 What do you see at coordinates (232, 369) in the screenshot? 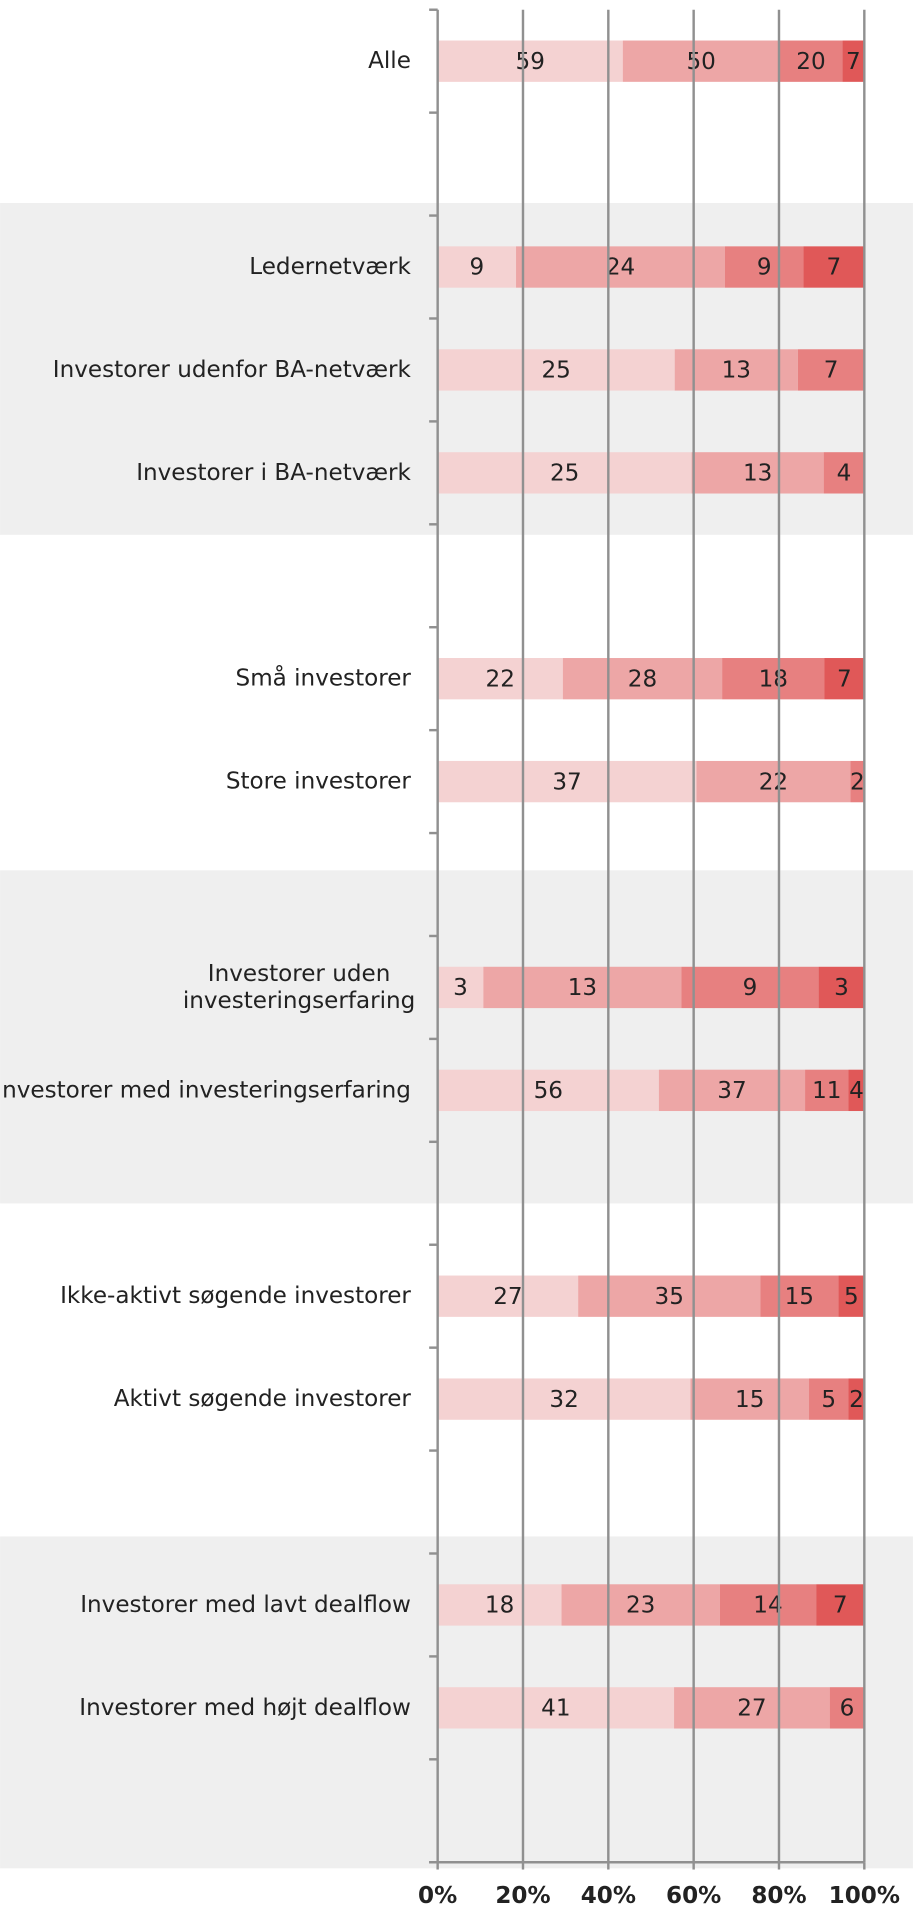
I see `category-label: Investorer udenfor BA-netværk` at bounding box center [232, 369].